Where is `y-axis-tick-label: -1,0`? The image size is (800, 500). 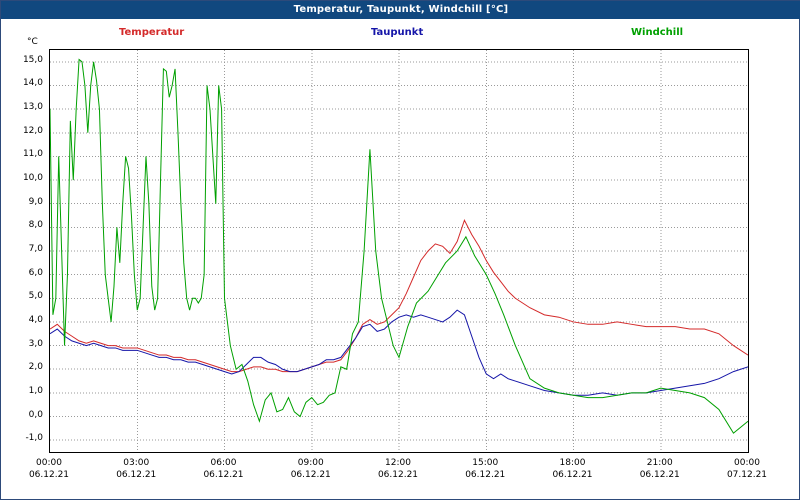 y-axis-tick-label: -1,0 is located at coordinates (34, 438).